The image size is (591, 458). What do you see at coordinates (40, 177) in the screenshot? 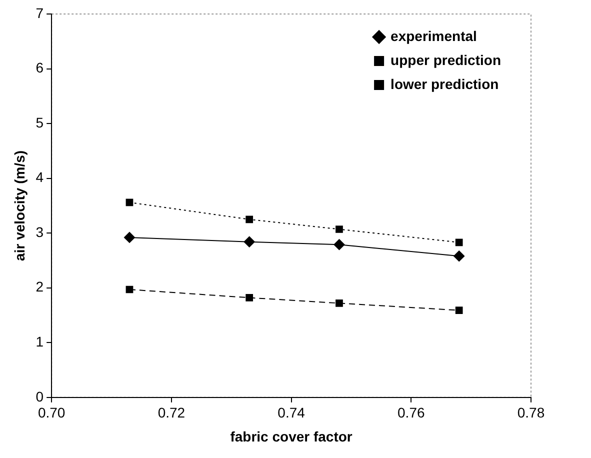
I see `y-tick-label: 4` at bounding box center [40, 177].